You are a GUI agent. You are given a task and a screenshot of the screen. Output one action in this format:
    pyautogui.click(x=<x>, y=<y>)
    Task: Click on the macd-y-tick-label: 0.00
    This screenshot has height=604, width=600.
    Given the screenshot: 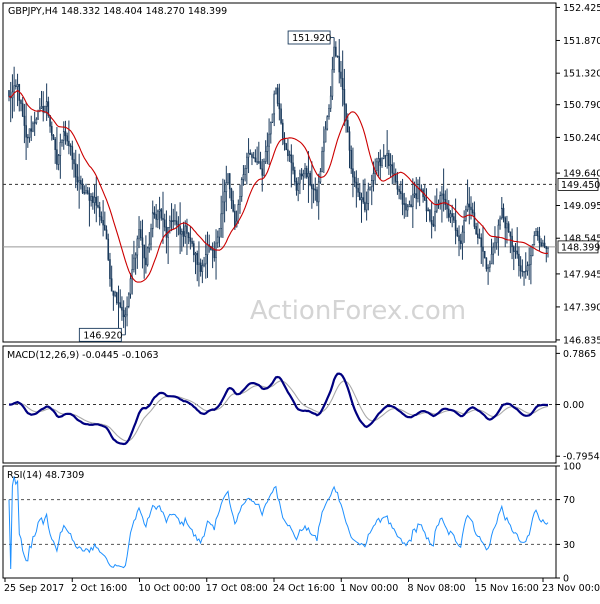 What is the action you would take?
    pyautogui.click(x=573, y=405)
    